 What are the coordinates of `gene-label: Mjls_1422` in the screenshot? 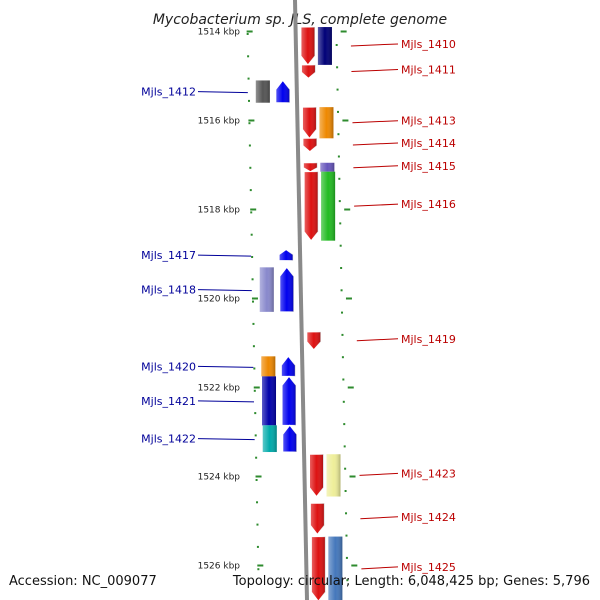 It's located at (168, 439).